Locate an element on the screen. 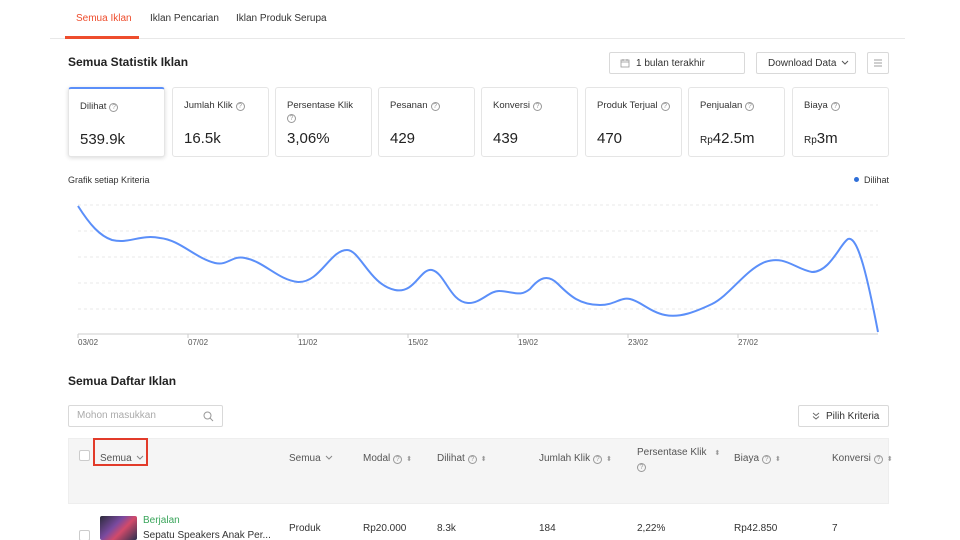  search-input is located at coordinates (137, 415).